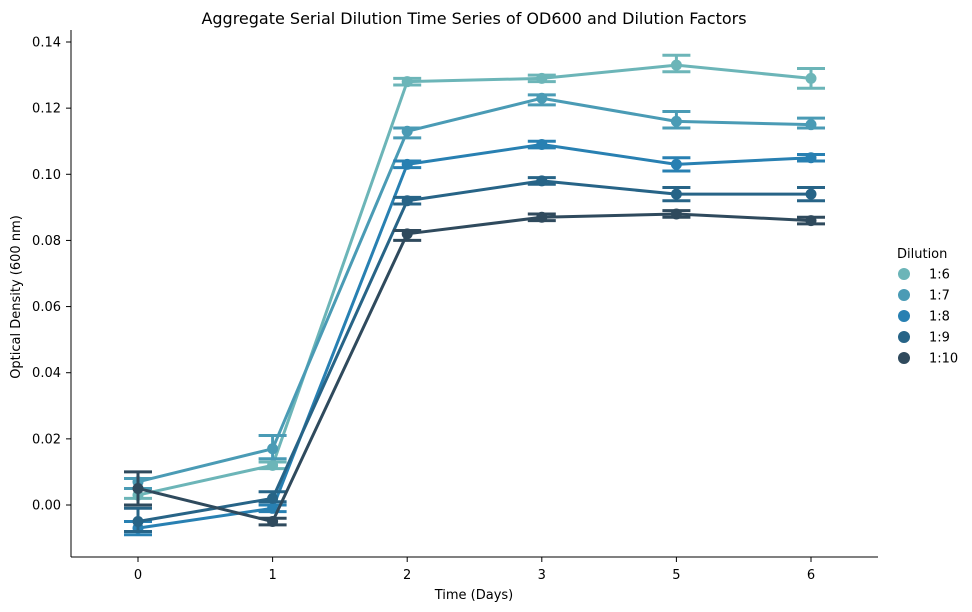  I want to click on legend: Dilution 1:6 1:7 1:8 1:9 1:10, so click(927, 307).